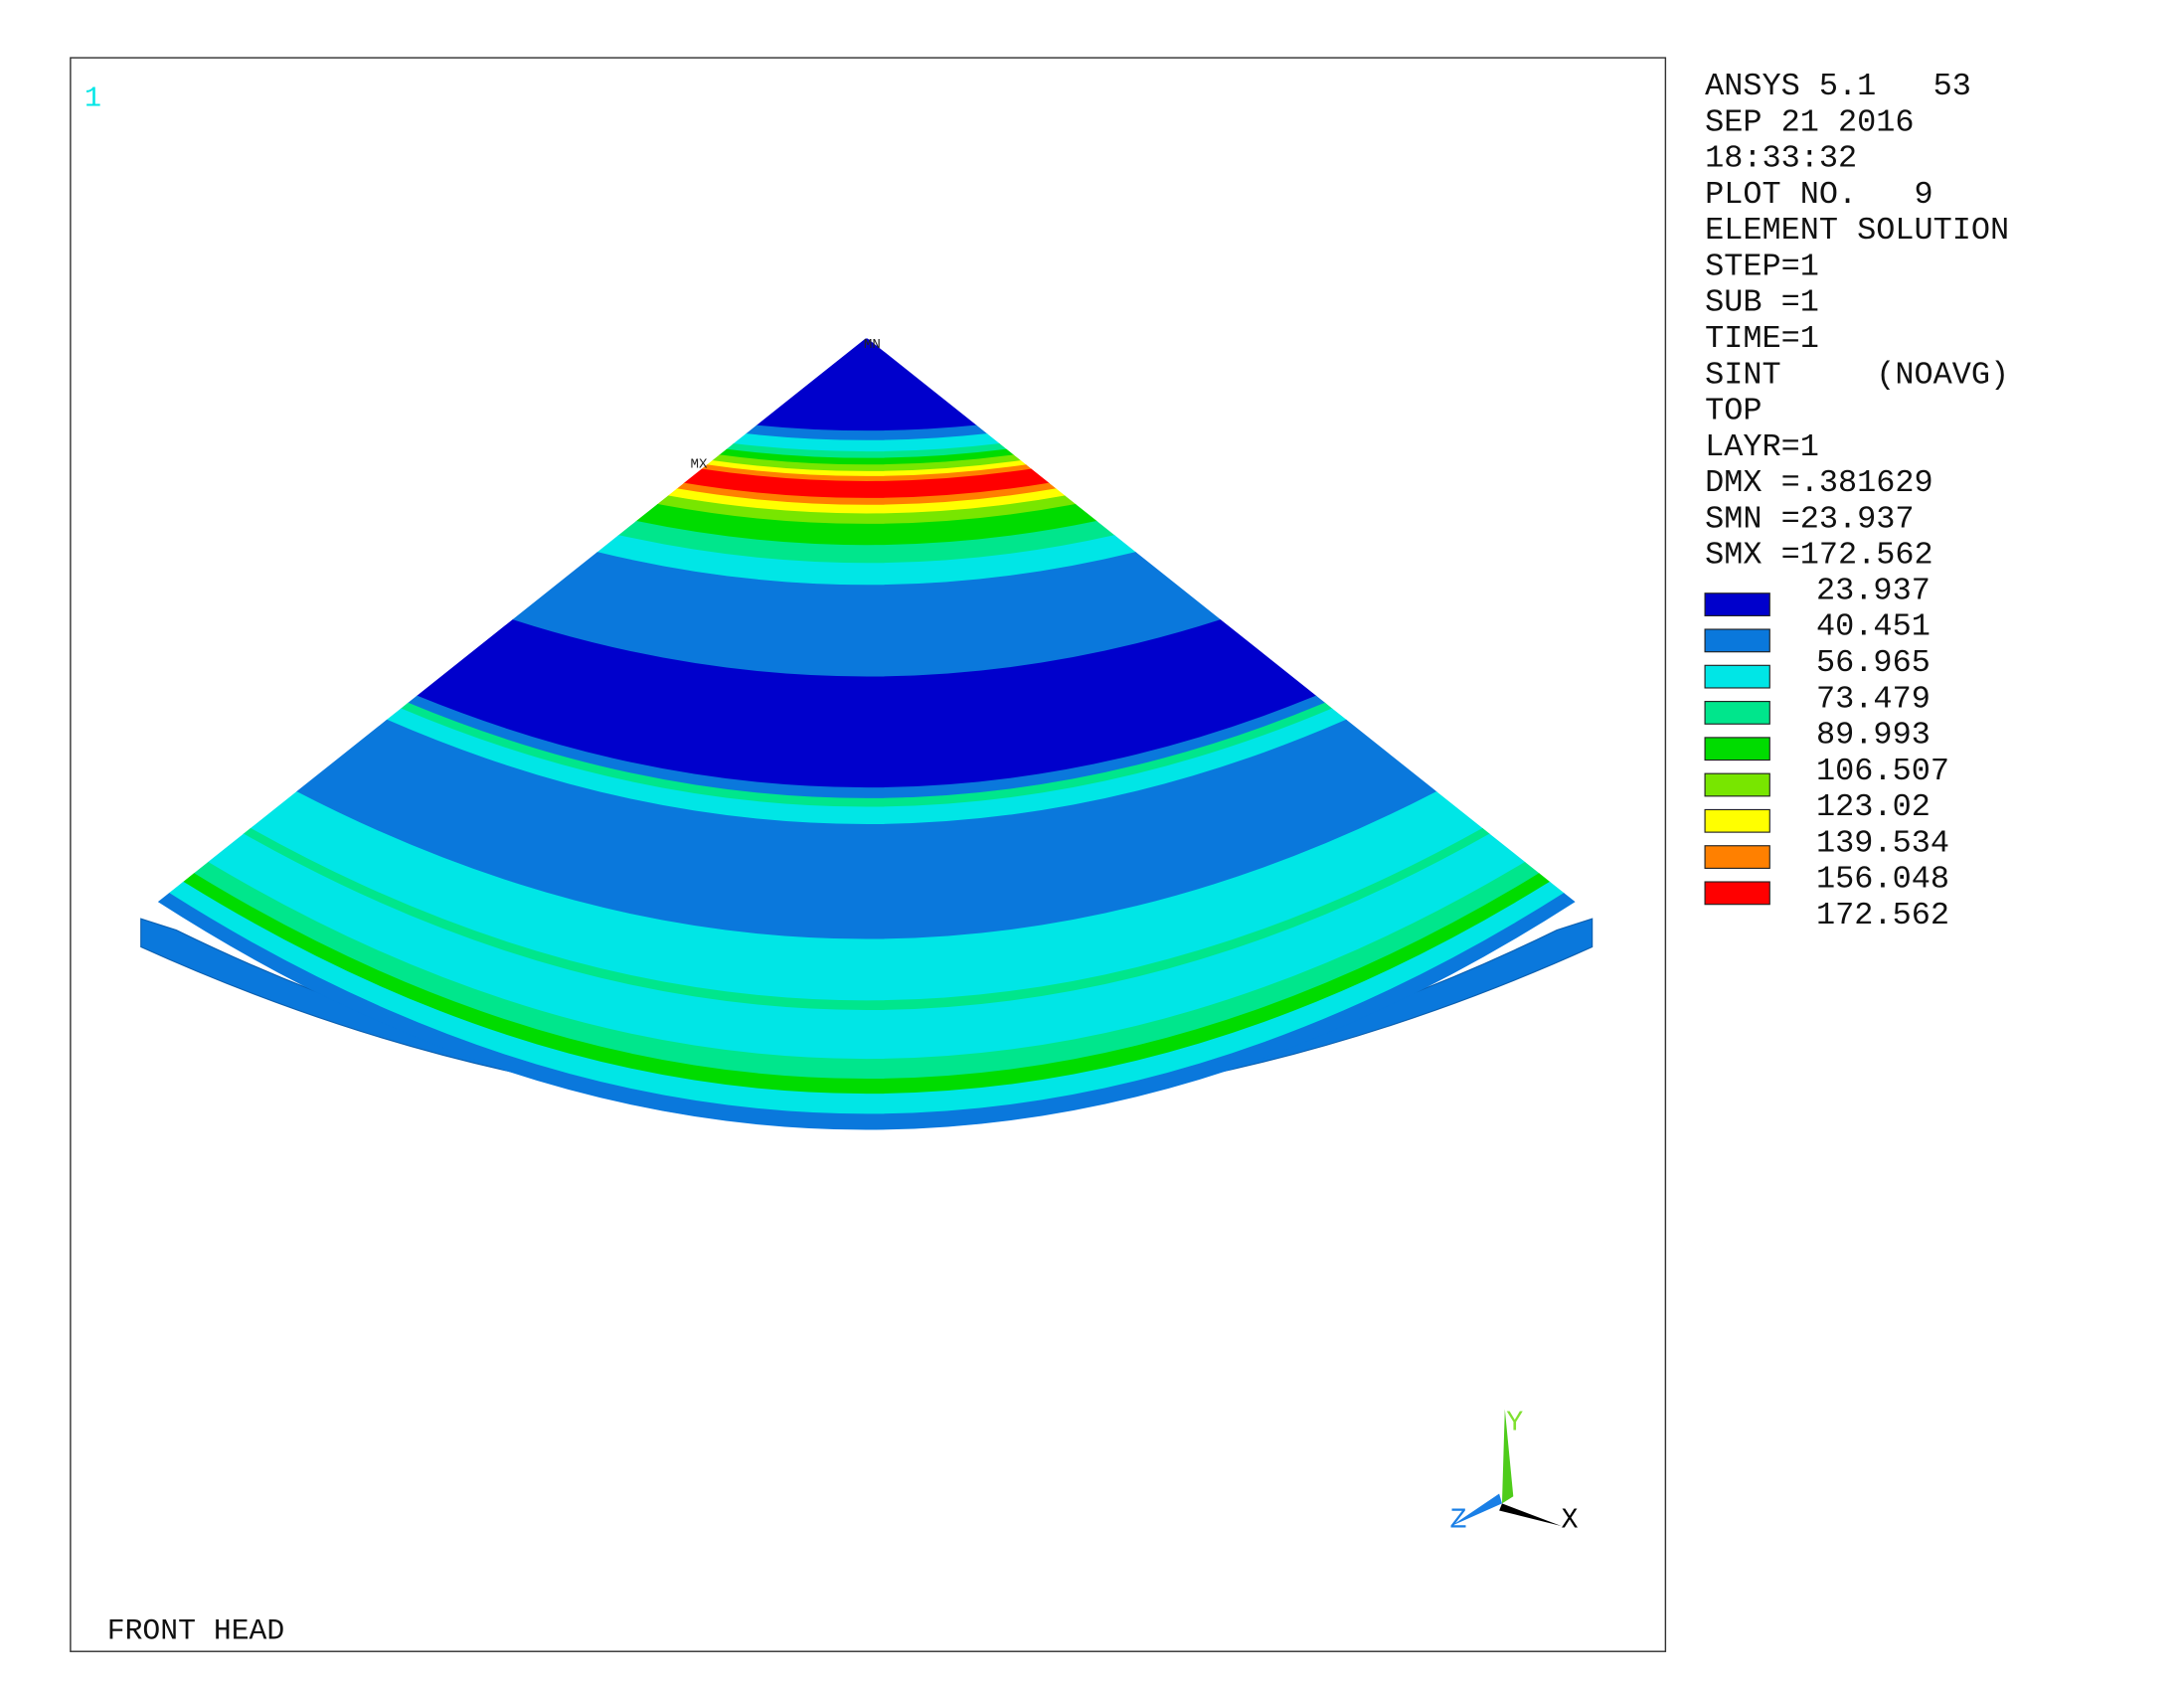 Image resolution: width=2184 pixels, height=1692 pixels. I want to click on legend-label: 139.534, so click(1882, 842).